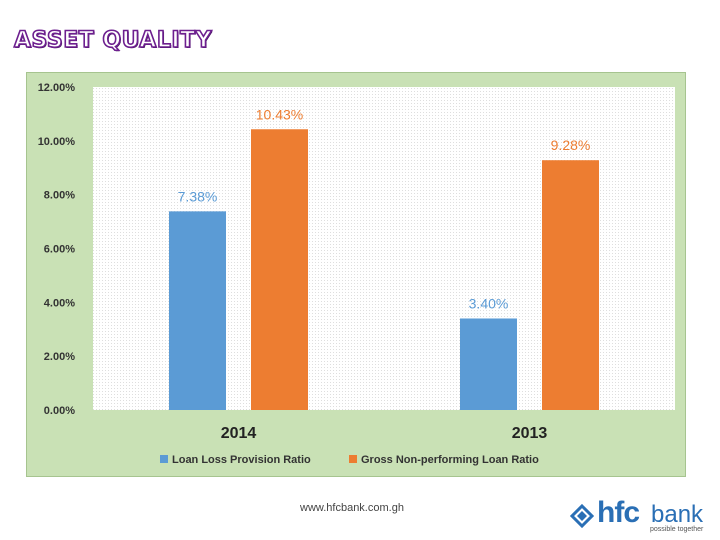 The height and width of the screenshot is (540, 720). What do you see at coordinates (489, 303) in the screenshot?
I see `data-label: 3.40%` at bounding box center [489, 303].